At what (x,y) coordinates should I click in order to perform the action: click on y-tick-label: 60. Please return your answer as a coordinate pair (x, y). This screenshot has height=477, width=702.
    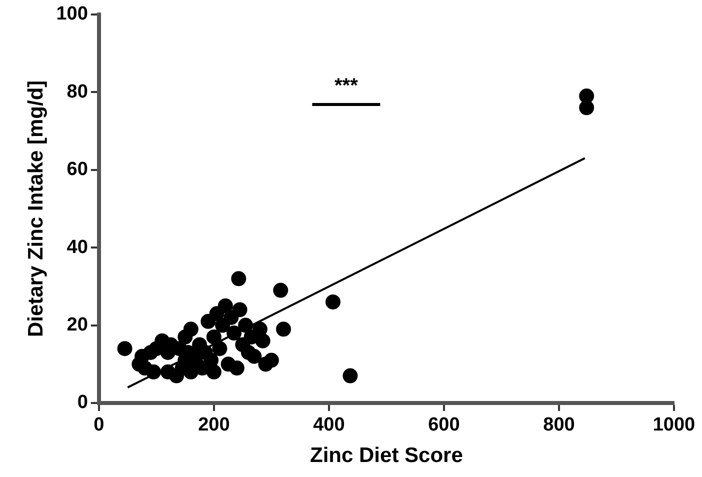
    Looking at the image, I should click on (77, 169).